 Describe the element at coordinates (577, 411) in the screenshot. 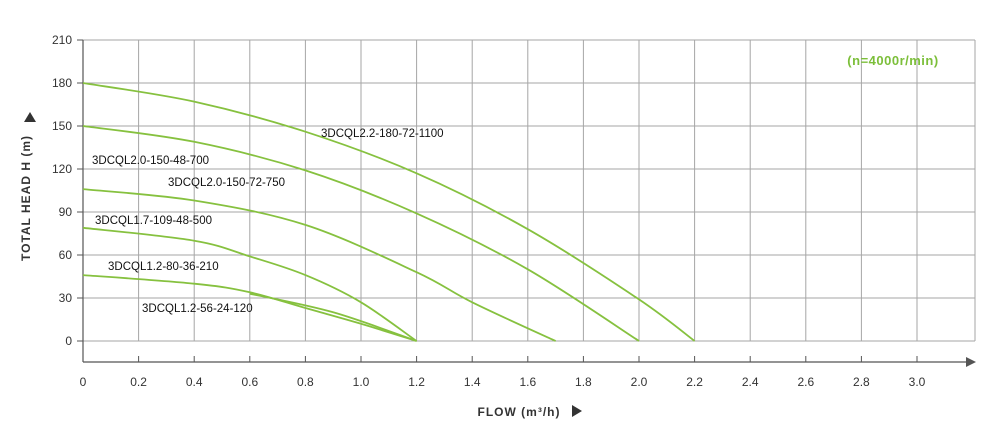

I see `x-axis-arrow-icon` at that location.